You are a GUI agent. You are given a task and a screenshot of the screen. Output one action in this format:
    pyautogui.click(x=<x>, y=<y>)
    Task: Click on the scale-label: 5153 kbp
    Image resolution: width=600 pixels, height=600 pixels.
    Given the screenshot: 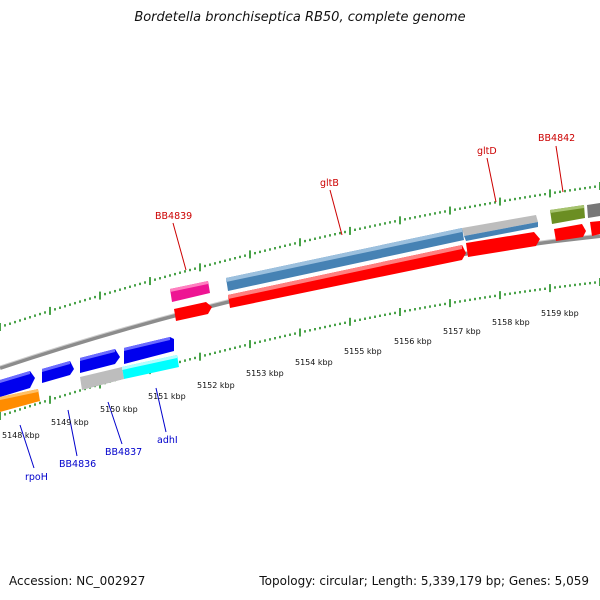 What is the action you would take?
    pyautogui.click(x=265, y=373)
    